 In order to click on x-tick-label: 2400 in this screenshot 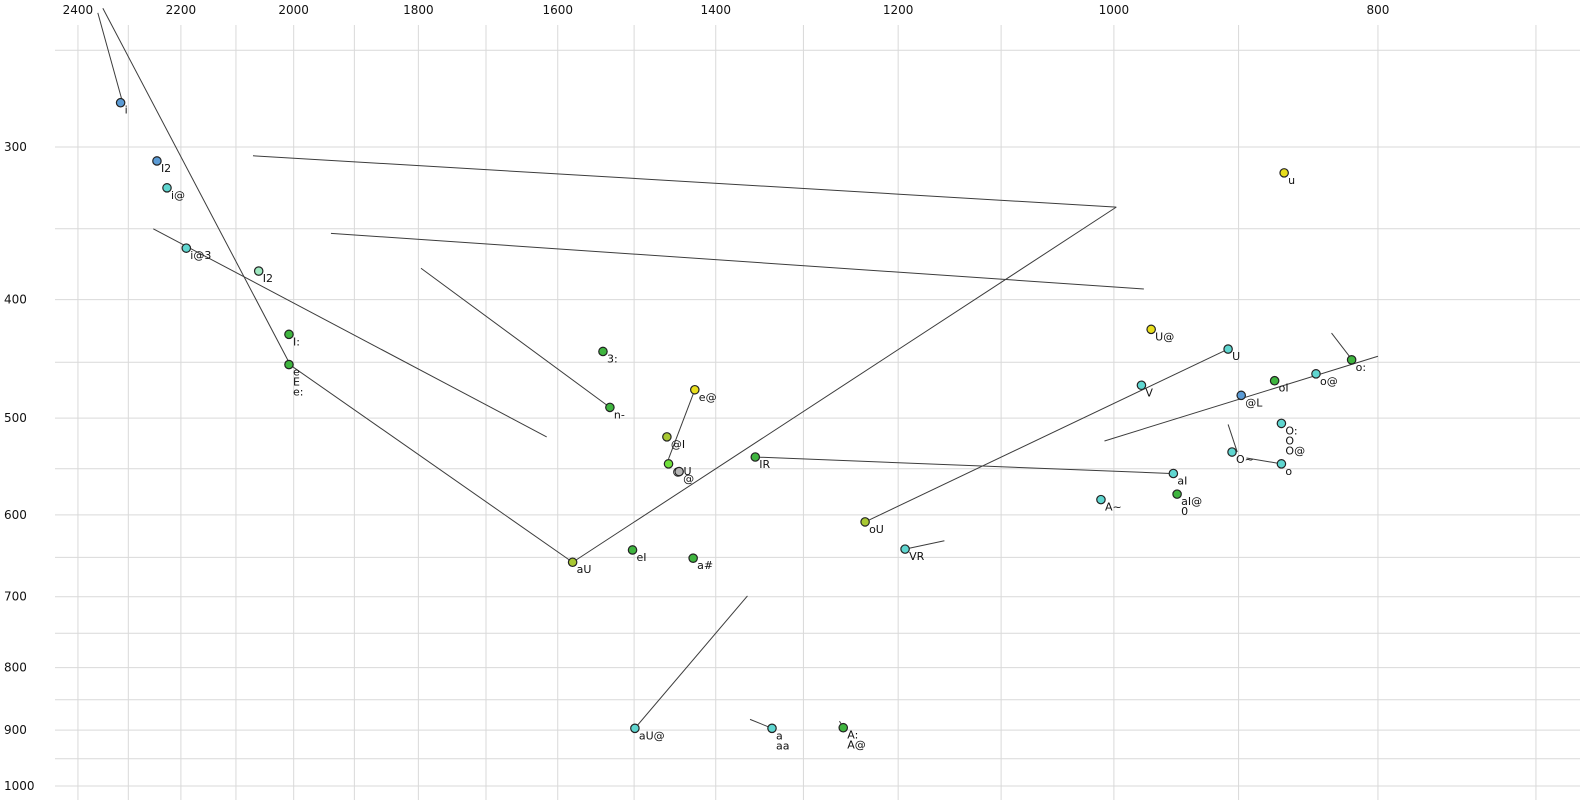, I will do `click(78, 10)`.